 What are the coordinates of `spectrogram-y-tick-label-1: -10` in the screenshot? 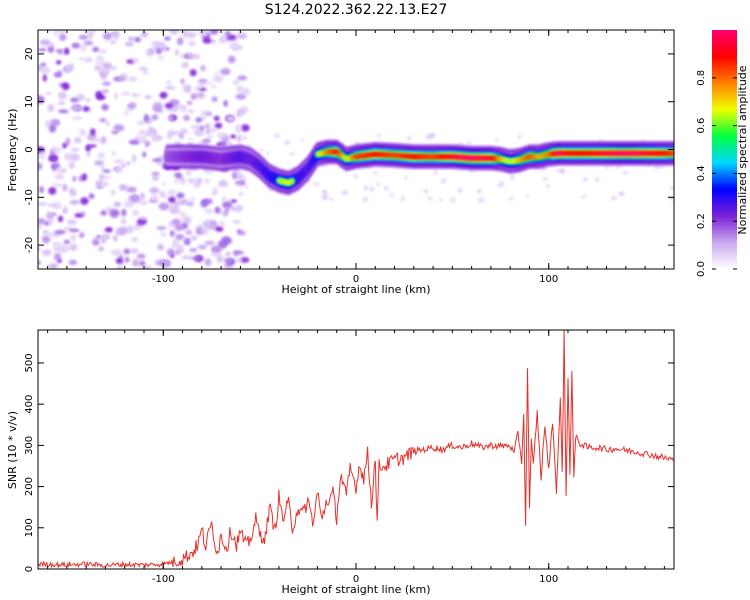 It's located at (29, 197).